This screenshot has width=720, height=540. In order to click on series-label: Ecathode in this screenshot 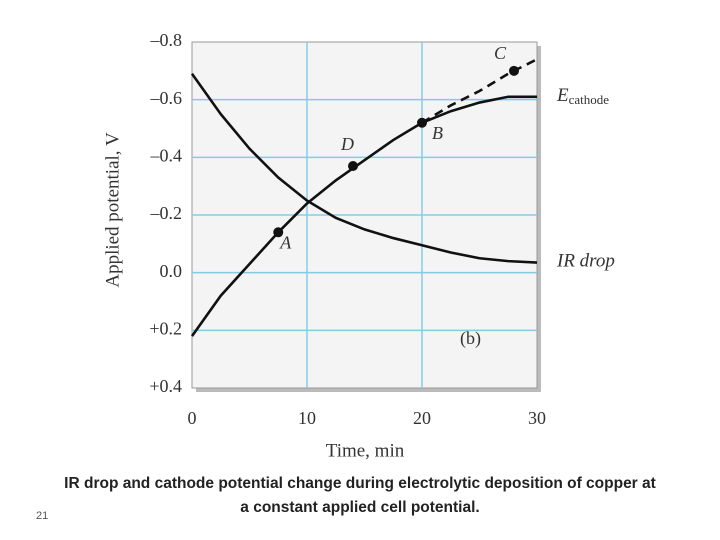, I will do `click(582, 96)`.